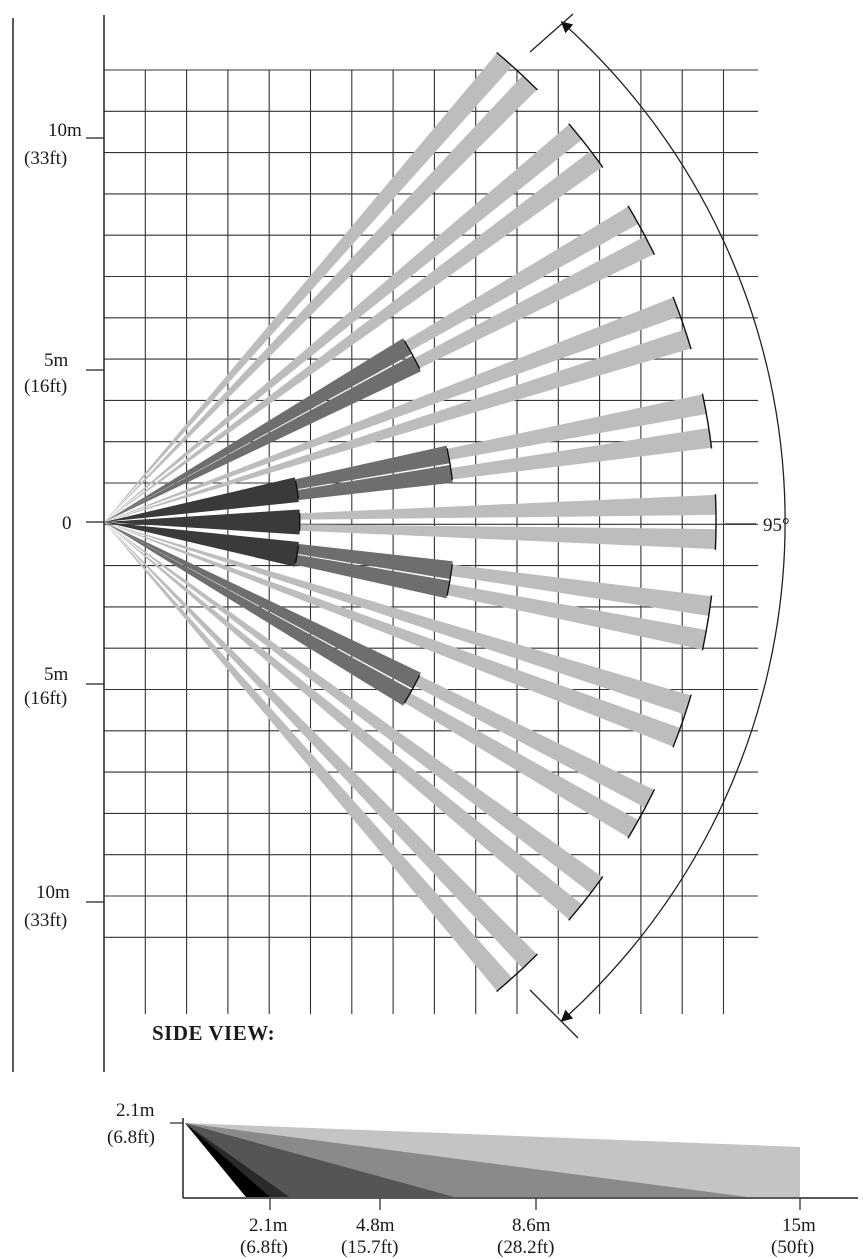 This screenshot has width=863, height=1259. I want to click on y-label-16ft-bottom: (16ft), so click(45, 698).